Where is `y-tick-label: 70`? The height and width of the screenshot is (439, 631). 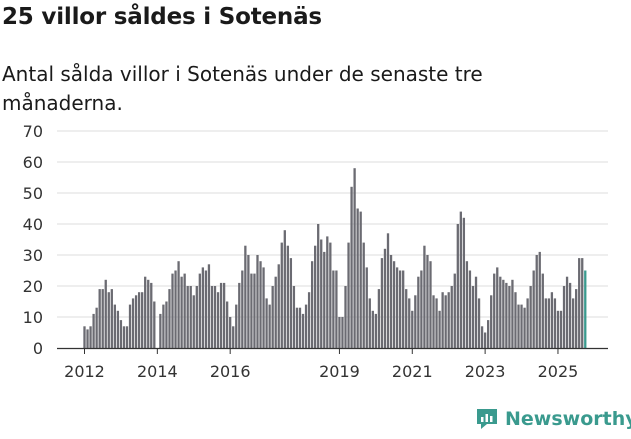
y-tick-label: 70 is located at coordinates (33, 131).